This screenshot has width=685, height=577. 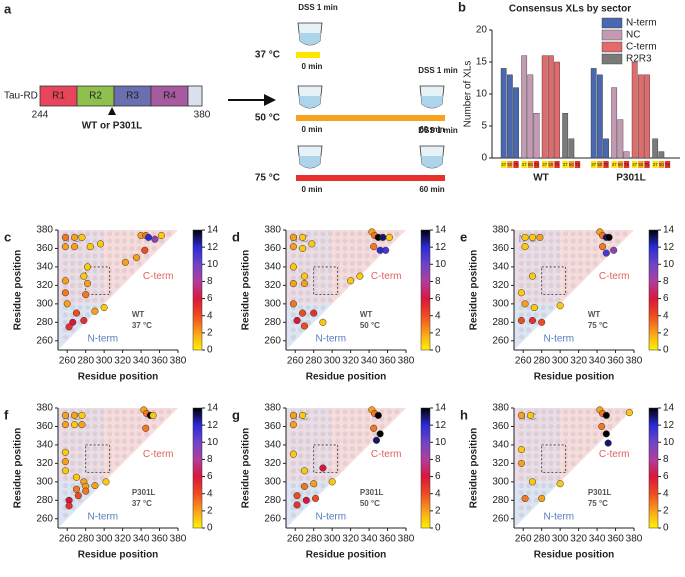 I want to click on r2r3-box, so click(x=326, y=459).